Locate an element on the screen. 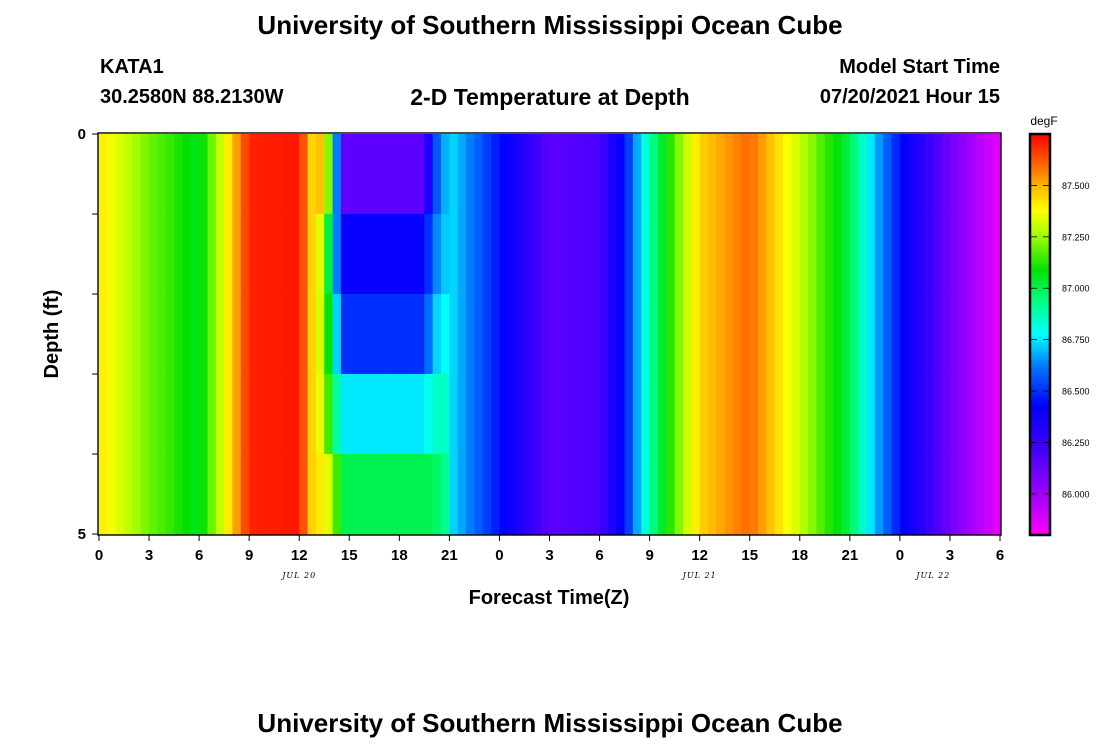  x-tick-label: 15 is located at coordinates (749, 555).